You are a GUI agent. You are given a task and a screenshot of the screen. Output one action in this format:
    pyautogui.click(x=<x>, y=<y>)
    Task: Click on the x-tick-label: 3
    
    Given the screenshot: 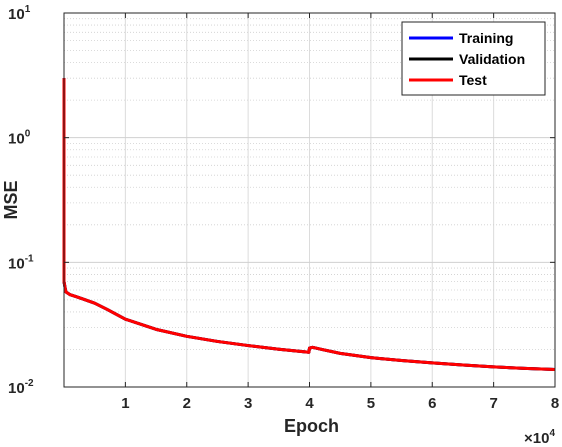 What is the action you would take?
    pyautogui.click(x=248, y=403)
    